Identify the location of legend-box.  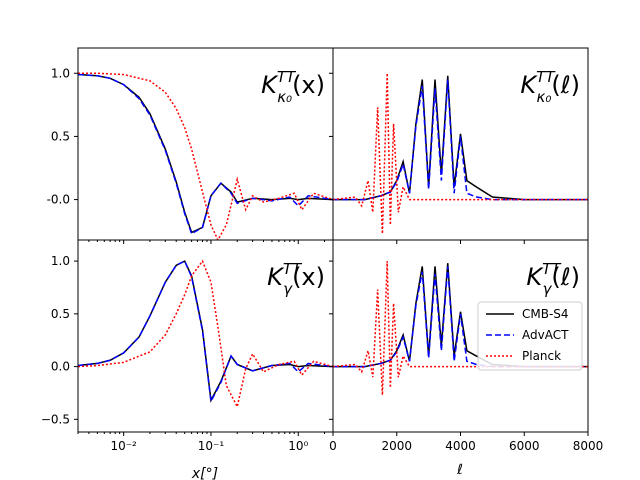
(530, 336).